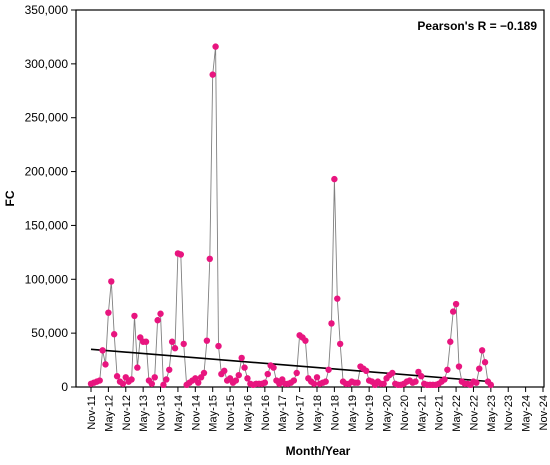  What do you see at coordinates (47, 225) in the screenshot?
I see `y-tick-label: 150,000` at bounding box center [47, 225].